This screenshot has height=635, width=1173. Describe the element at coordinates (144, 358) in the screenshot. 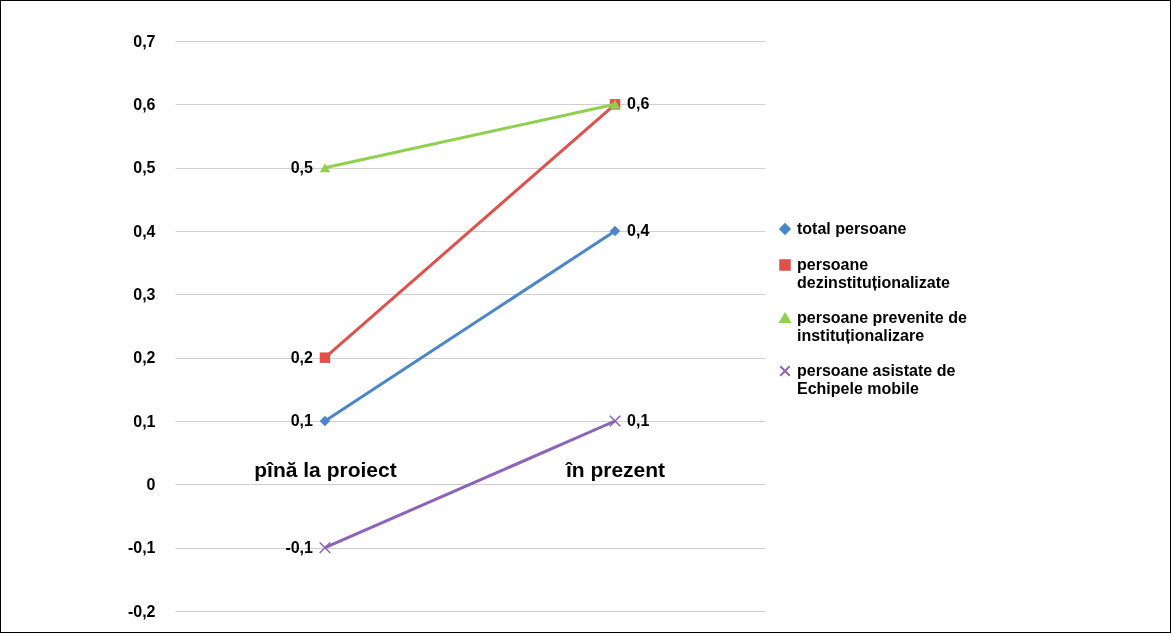

I see `y-tick-label: 0,2` at that location.